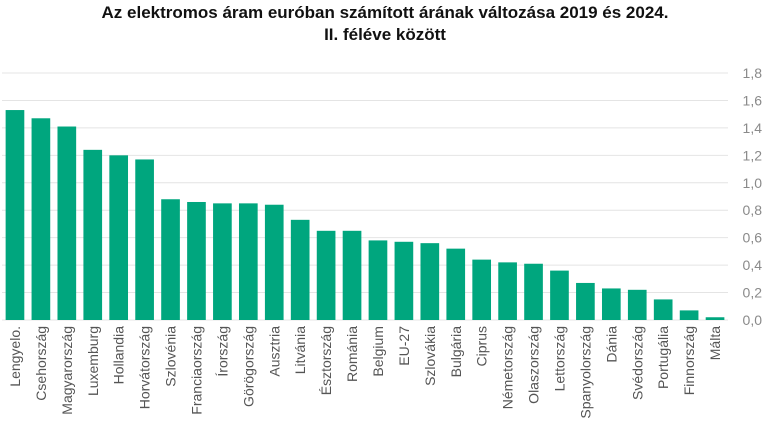 This screenshot has width=770, height=437. What do you see at coordinates (585, 301) in the screenshot?
I see `bar-spanyolország` at bounding box center [585, 301].